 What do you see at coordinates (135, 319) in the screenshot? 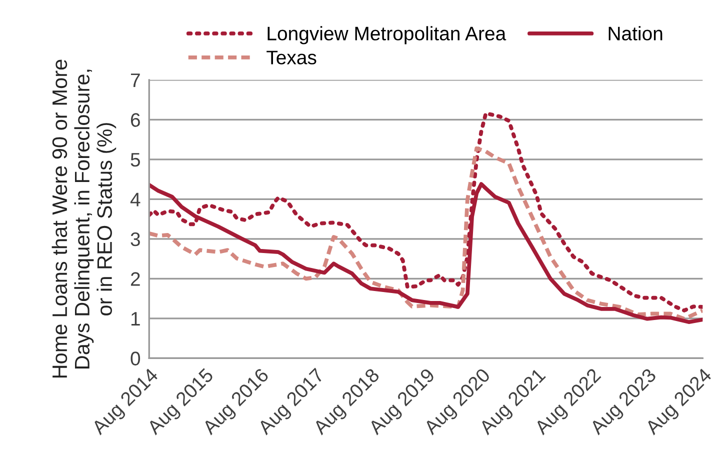
I see `y-tick-label: 1` at bounding box center [135, 319].